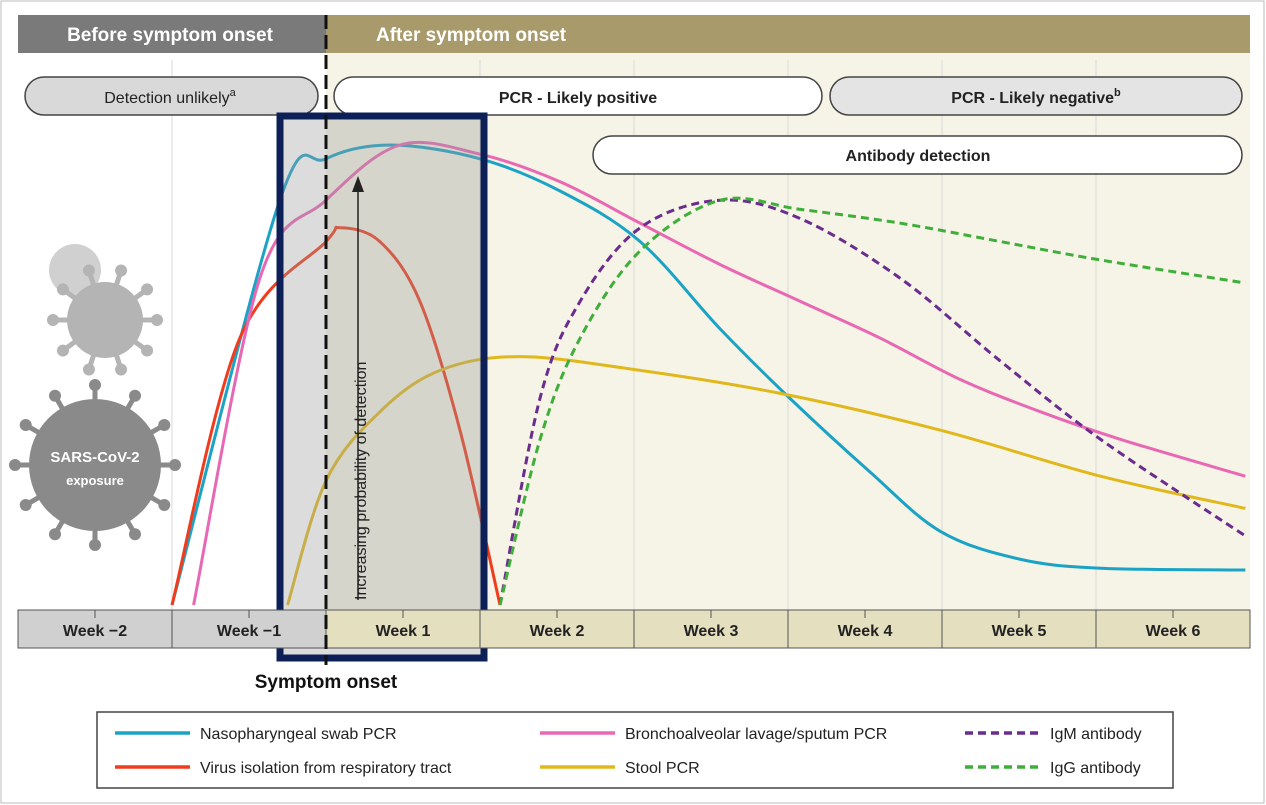 The image size is (1266, 805). Describe the element at coordinates (557, 631) in the screenshot. I see `week-label: Week 2` at that location.